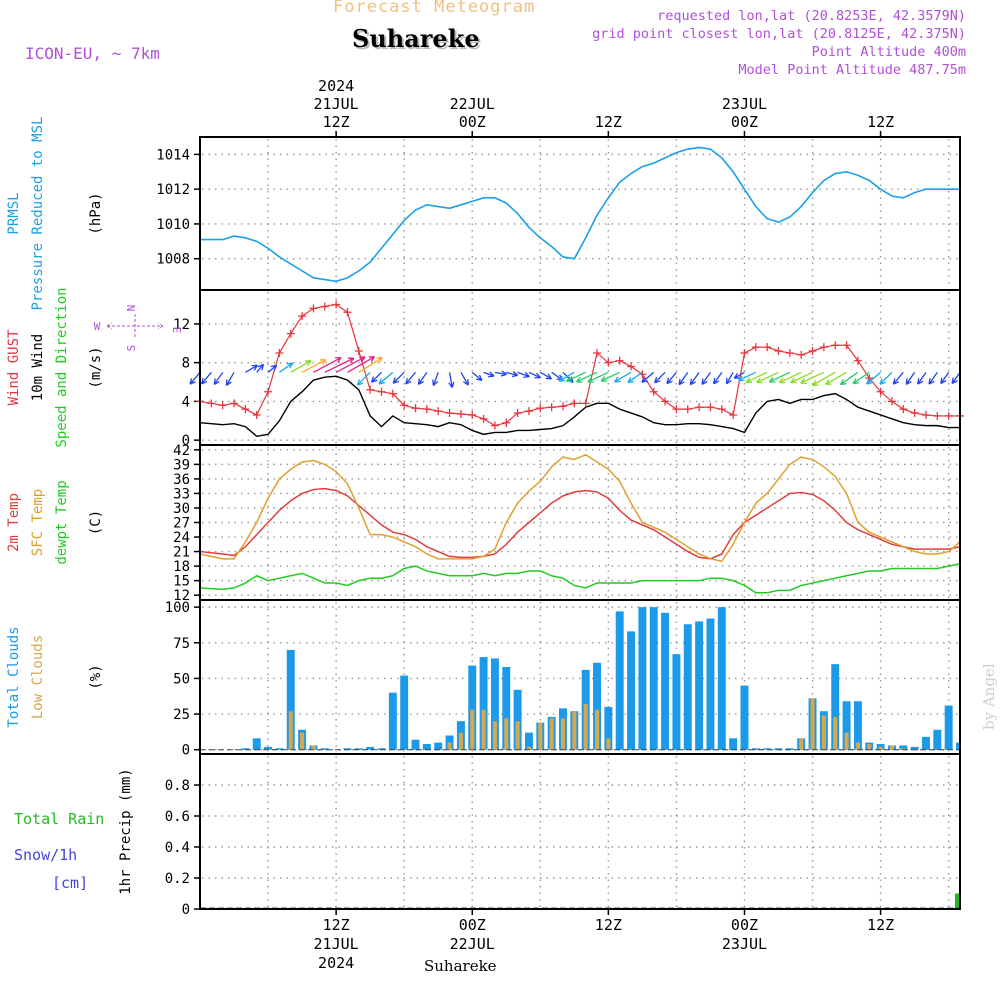  I want to click on axis-label: 10m Wind, so click(38, 367).